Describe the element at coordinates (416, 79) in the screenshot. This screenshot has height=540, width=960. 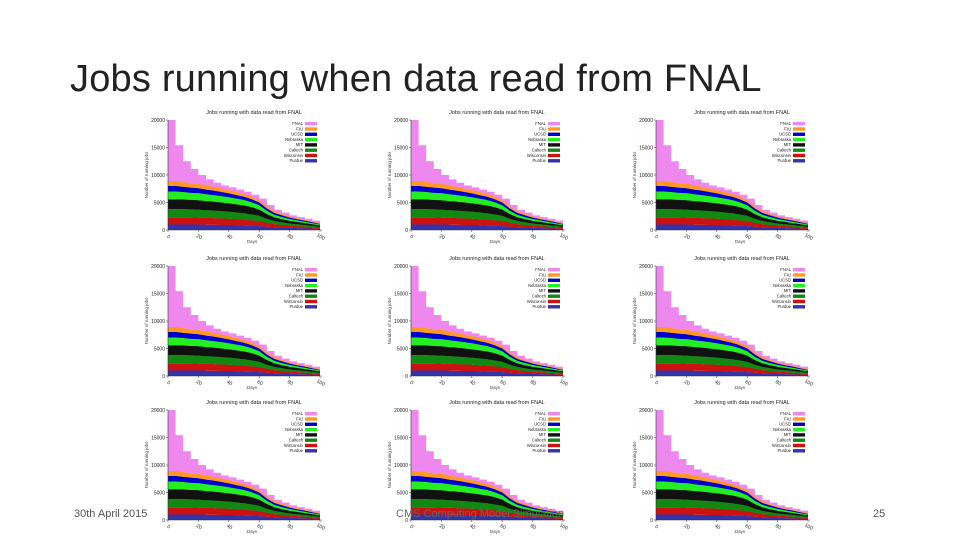
I see `slide-title: Jobs running when data read from FNAL` at that location.